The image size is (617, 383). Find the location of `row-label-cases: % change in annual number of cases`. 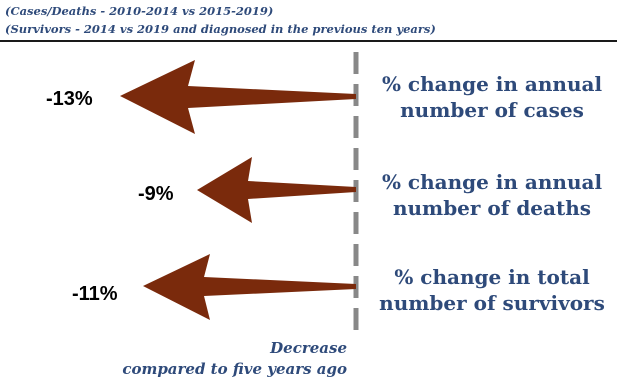

row-label-cases: % change in annual number of cases is located at coordinates (492, 97).